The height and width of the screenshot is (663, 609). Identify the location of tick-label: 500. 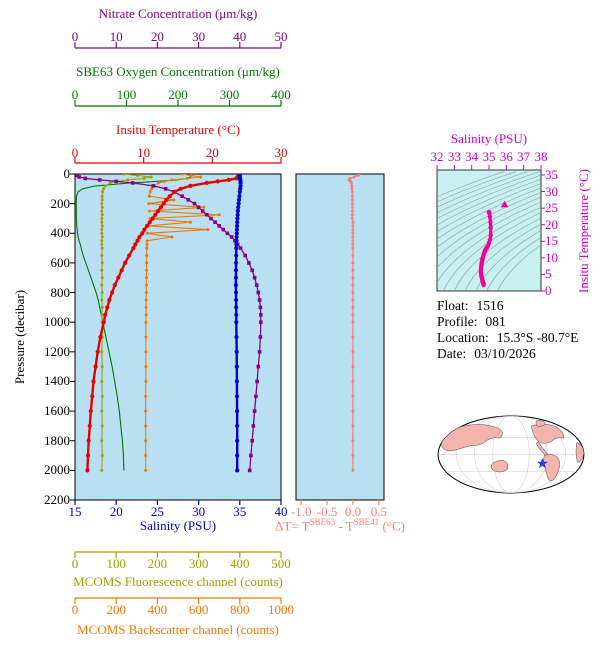
(281, 563).